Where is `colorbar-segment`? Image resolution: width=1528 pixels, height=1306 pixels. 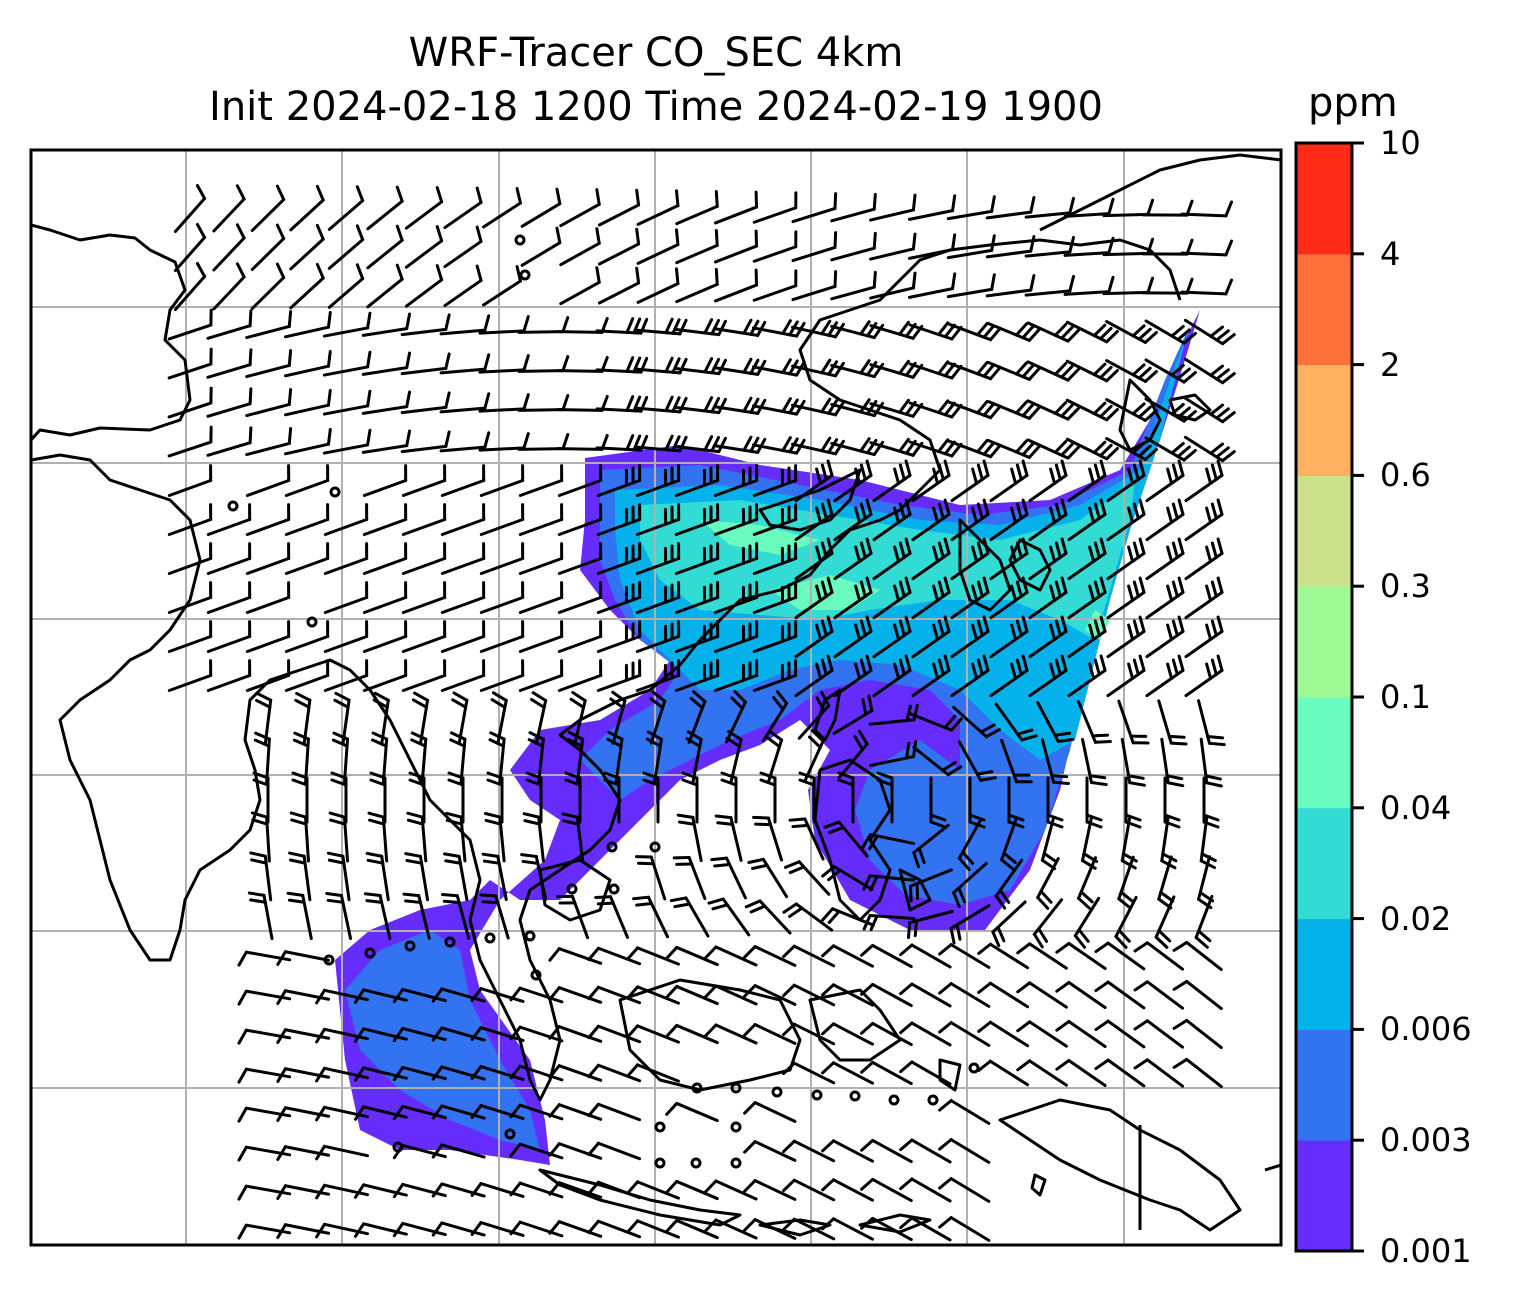 colorbar-segment is located at coordinates (1324, 531).